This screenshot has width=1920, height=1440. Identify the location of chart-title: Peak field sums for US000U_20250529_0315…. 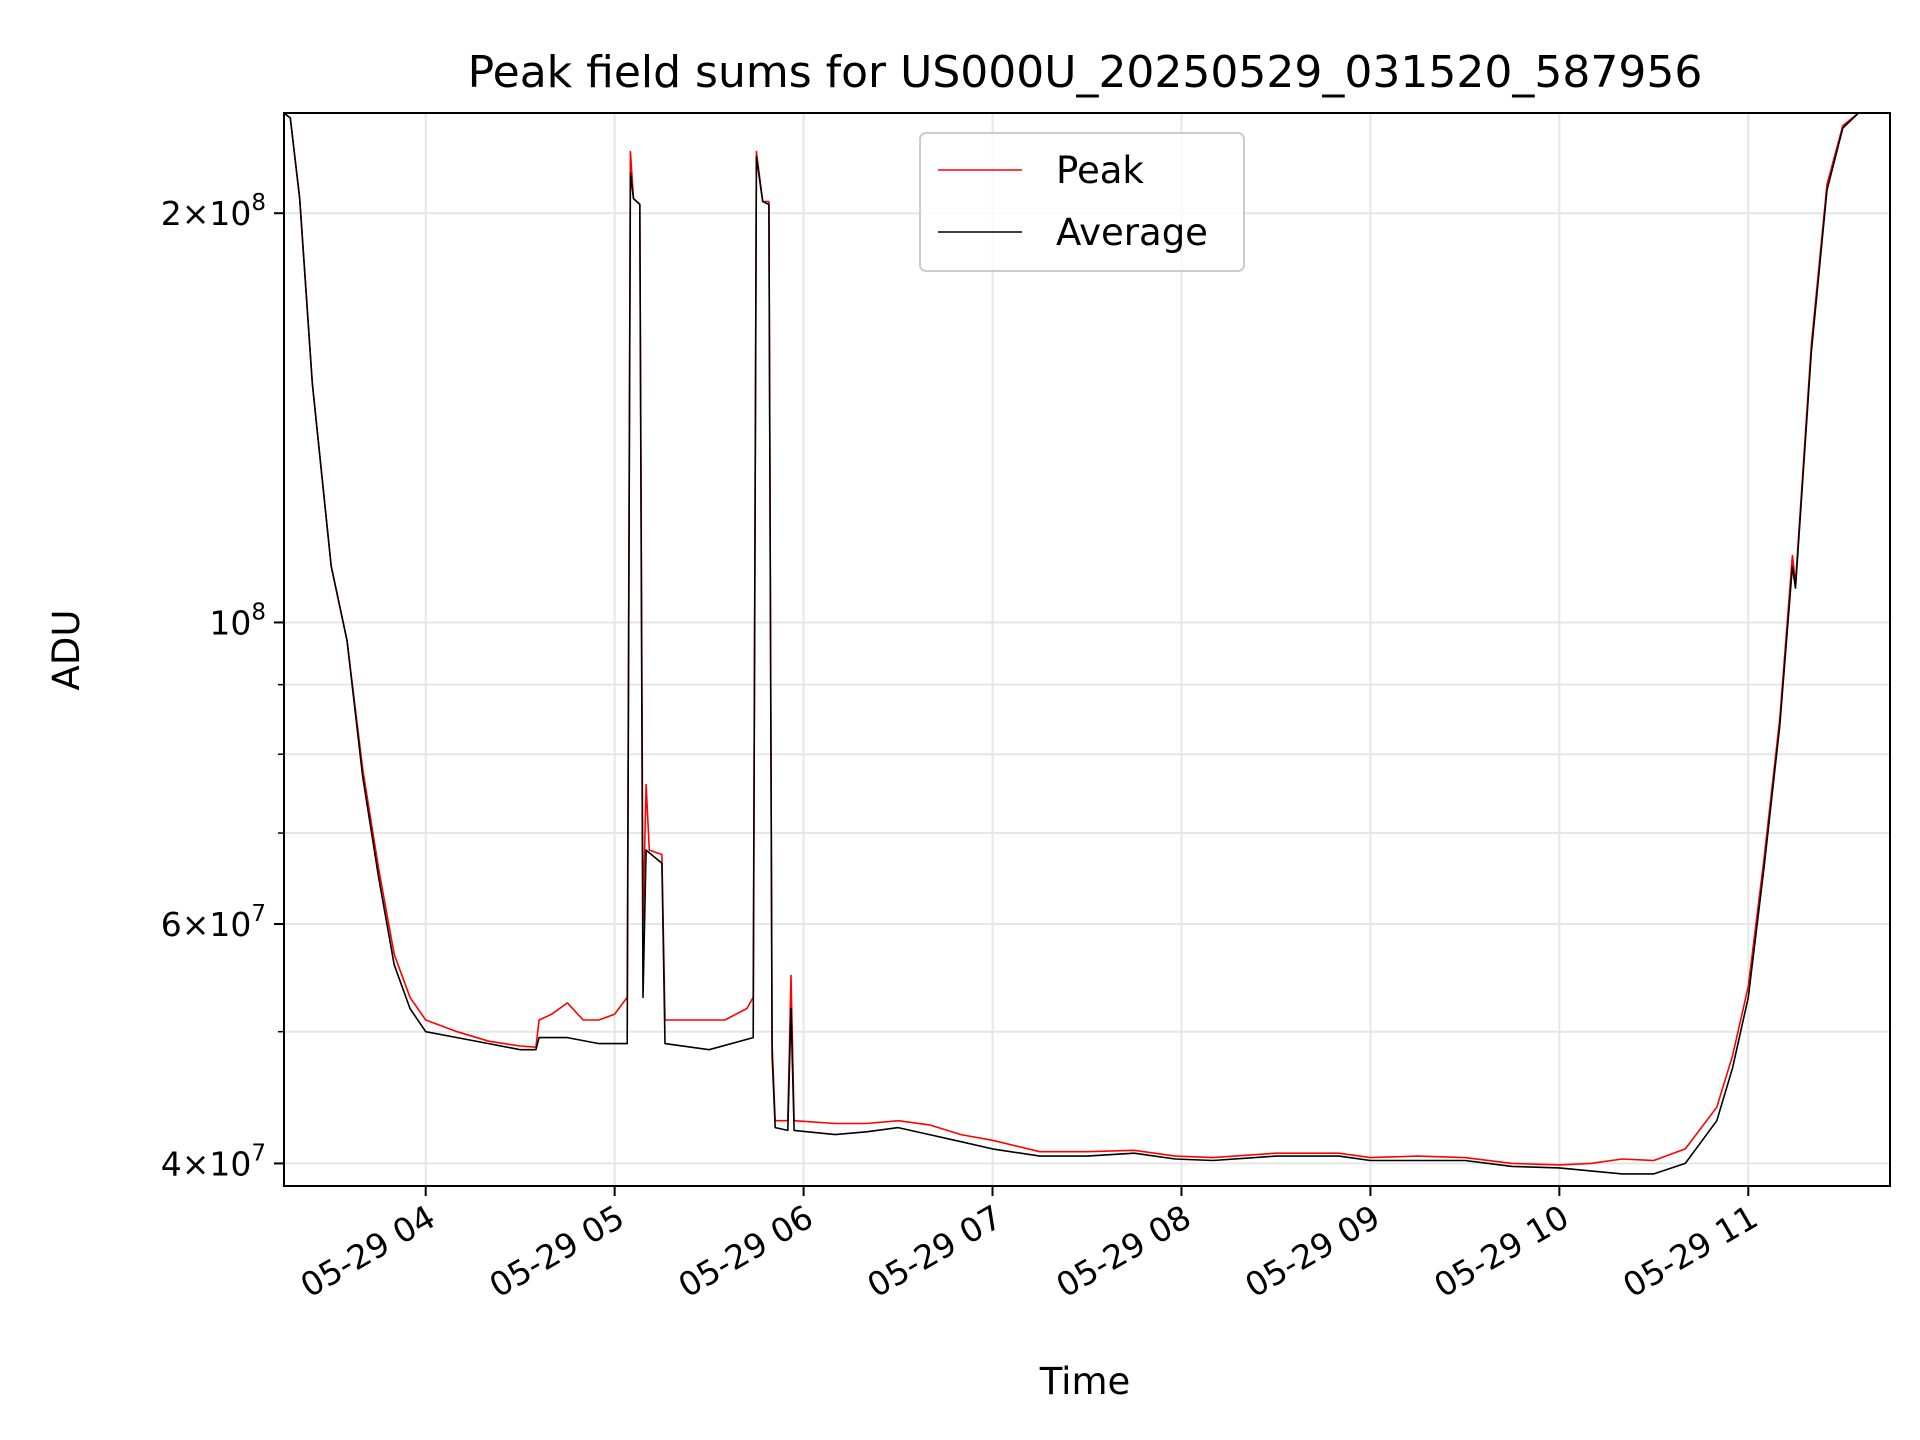
(1085, 72).